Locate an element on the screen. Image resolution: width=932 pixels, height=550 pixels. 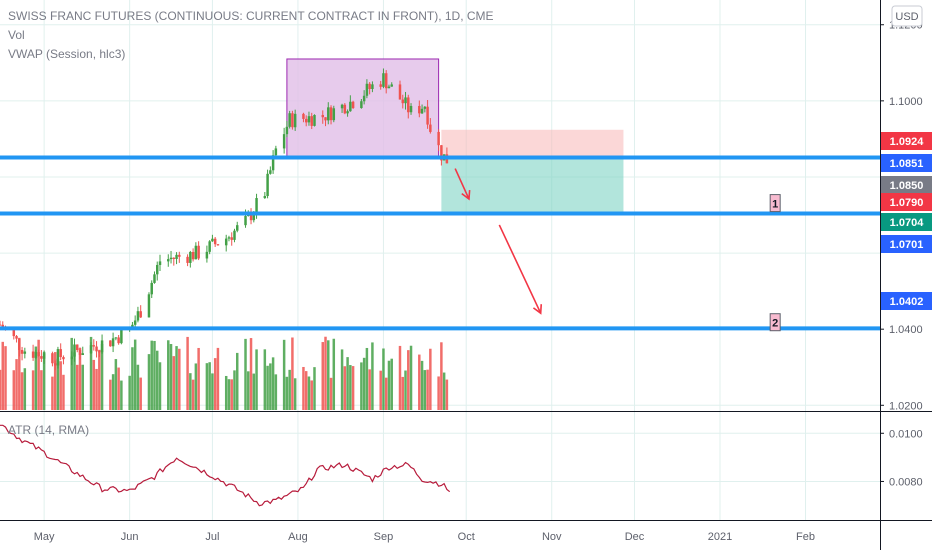
stop-loss-zone is located at coordinates (532, 143).